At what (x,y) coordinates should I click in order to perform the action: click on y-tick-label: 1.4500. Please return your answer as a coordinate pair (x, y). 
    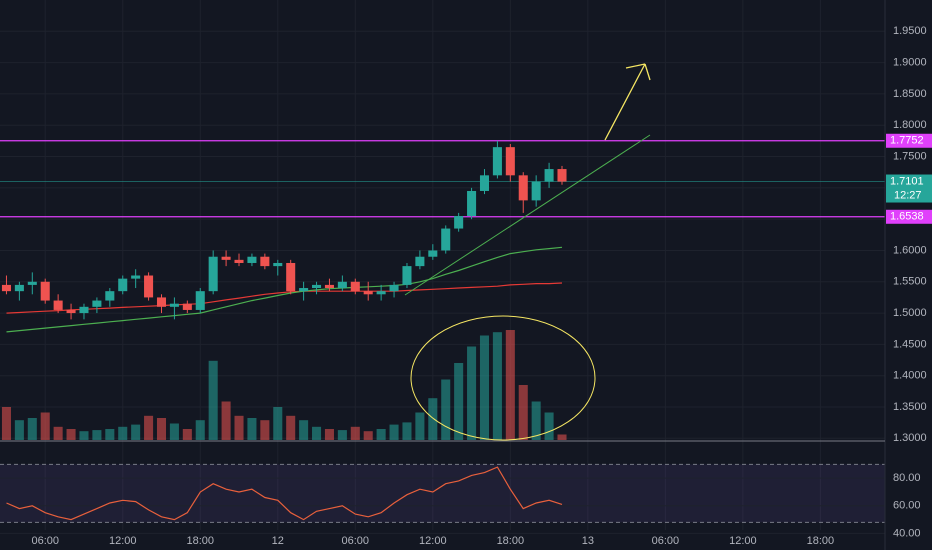
    Looking at the image, I should click on (910, 344).